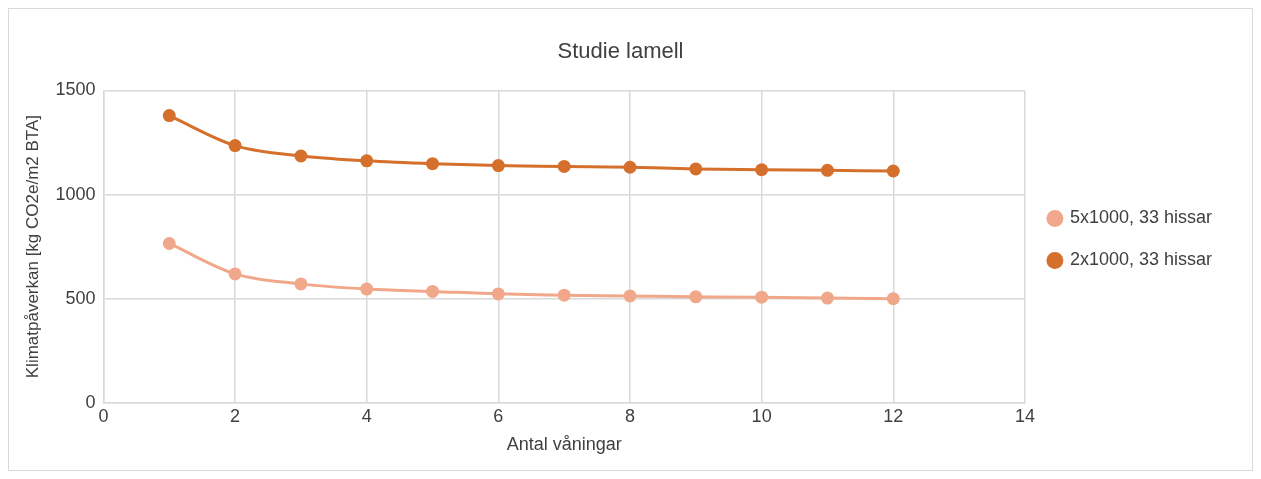  What do you see at coordinates (32, 246) in the screenshot?
I see `y-axis-title: Klimatpåverkan [kg CO2e/m2 BTA]` at bounding box center [32, 246].